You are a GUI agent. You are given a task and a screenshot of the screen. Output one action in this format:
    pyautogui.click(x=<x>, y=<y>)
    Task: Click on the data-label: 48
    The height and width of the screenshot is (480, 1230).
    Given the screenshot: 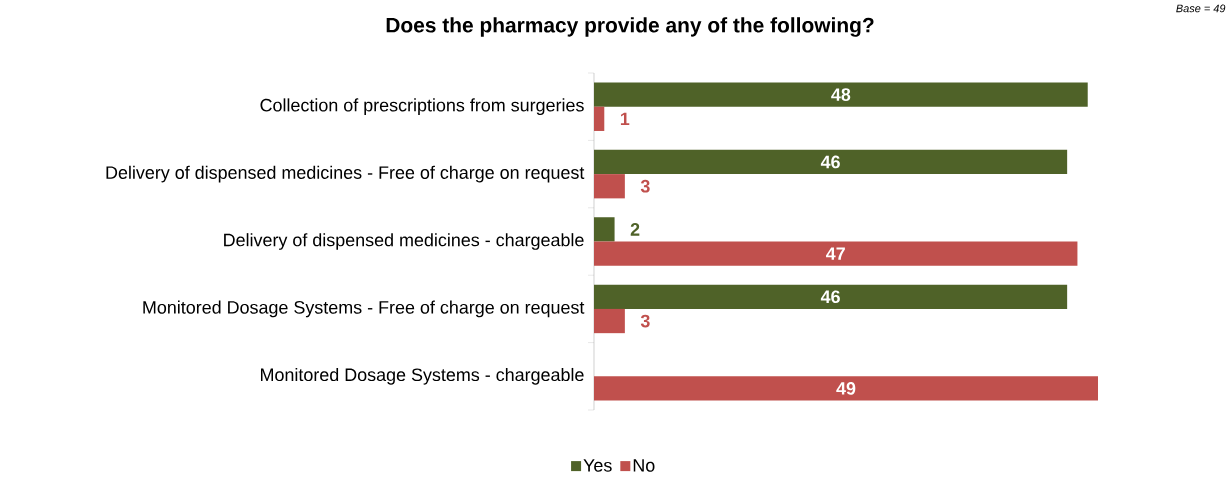 What is the action you would take?
    pyautogui.click(x=841, y=94)
    